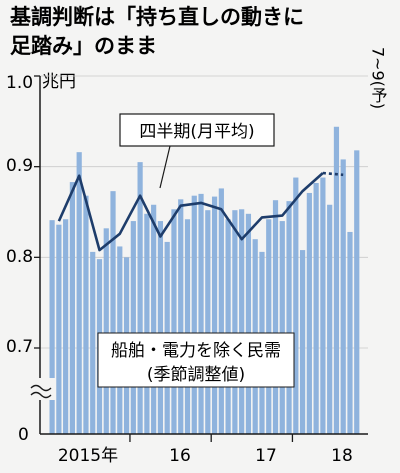  Describe the element at coordinates (180, 456) in the screenshot. I see `x-tick-label-16: 16` at that location.